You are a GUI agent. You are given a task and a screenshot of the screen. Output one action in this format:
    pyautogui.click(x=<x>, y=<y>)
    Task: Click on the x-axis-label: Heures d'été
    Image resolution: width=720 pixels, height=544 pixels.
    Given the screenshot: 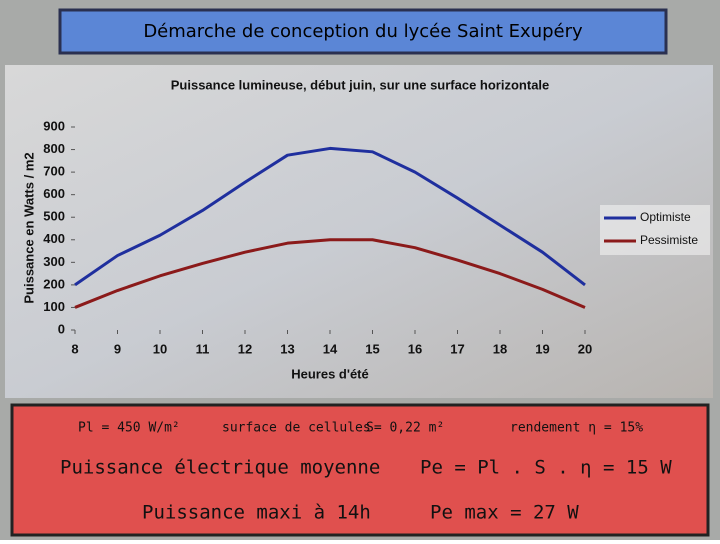 What is the action you would take?
    pyautogui.click(x=330, y=373)
    